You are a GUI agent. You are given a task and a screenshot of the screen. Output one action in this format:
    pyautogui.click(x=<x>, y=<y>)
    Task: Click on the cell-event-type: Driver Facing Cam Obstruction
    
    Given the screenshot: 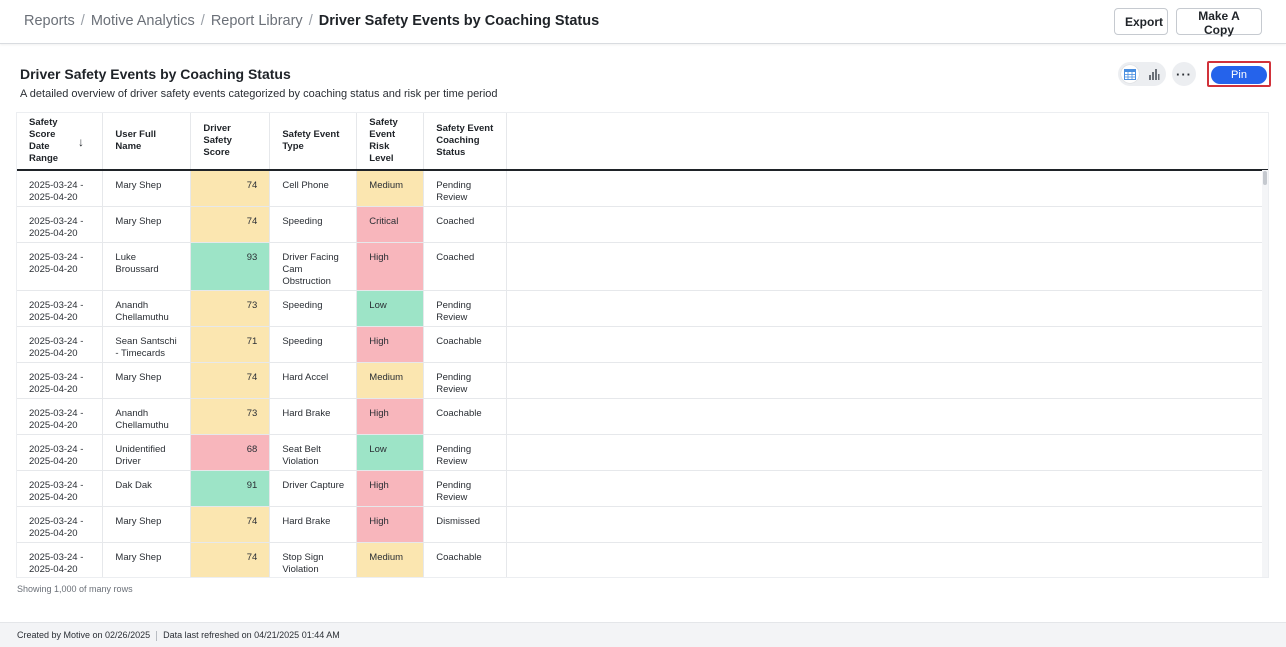 What is the action you would take?
    pyautogui.click(x=313, y=266)
    